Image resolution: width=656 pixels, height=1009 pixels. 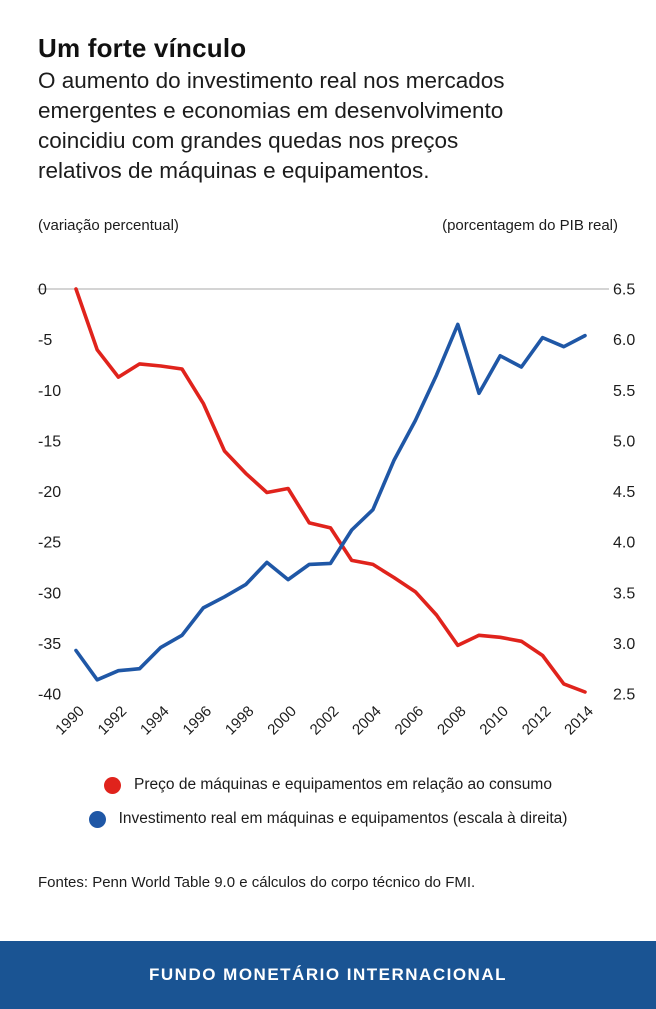 I want to click on left-axis-tick: 0, so click(x=42, y=290).